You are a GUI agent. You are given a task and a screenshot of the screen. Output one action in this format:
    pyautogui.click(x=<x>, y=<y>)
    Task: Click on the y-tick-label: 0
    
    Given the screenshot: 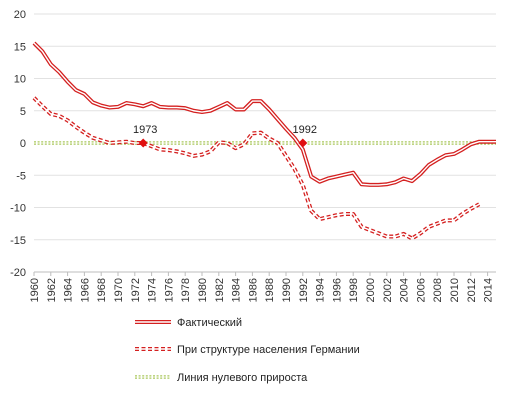 What is the action you would take?
    pyautogui.click(x=23, y=144)
    